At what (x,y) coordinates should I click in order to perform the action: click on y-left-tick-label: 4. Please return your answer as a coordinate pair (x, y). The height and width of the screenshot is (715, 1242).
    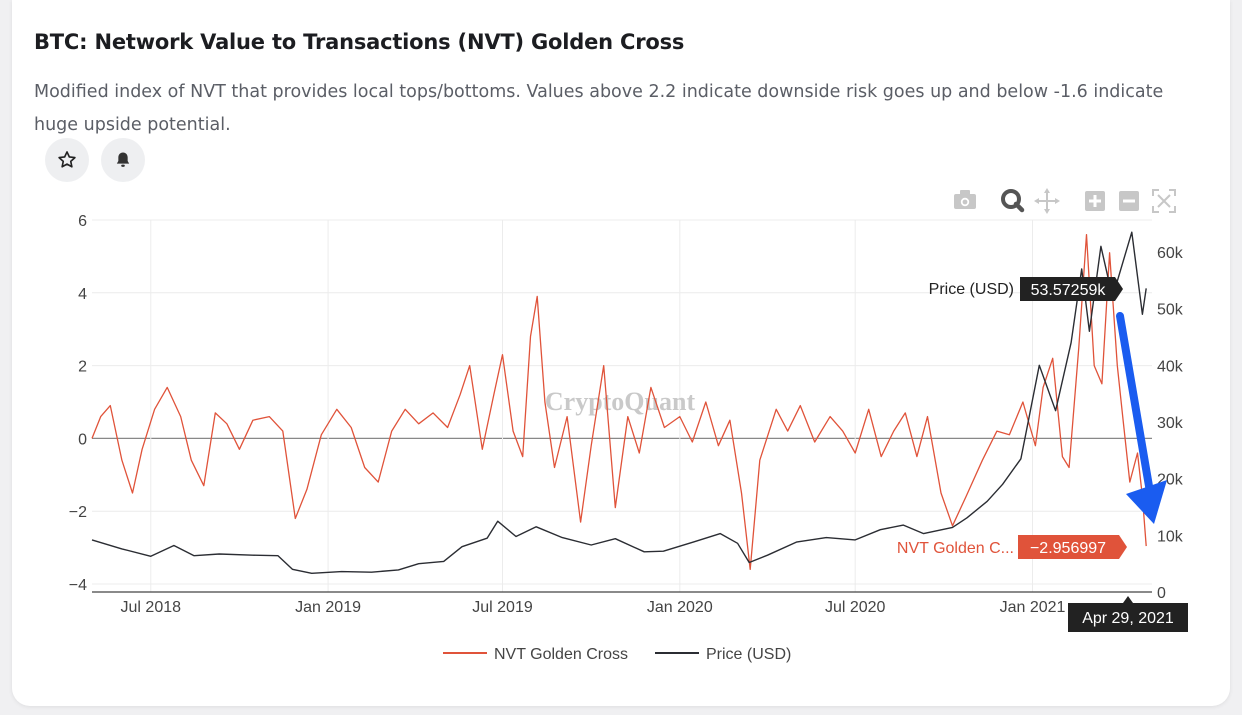
    Looking at the image, I should click on (82, 294).